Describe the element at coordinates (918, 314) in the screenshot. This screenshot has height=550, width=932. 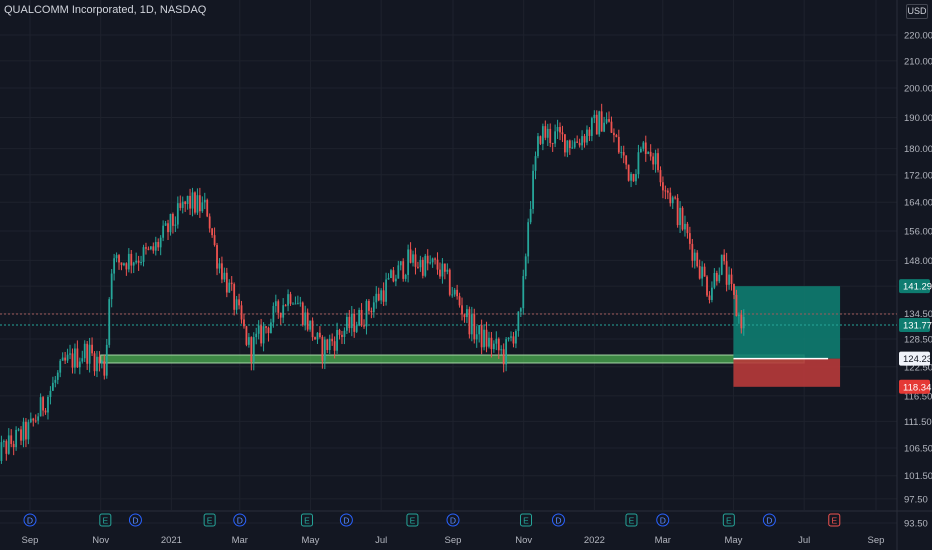
I see `y-tick-label: 134.50` at that location.